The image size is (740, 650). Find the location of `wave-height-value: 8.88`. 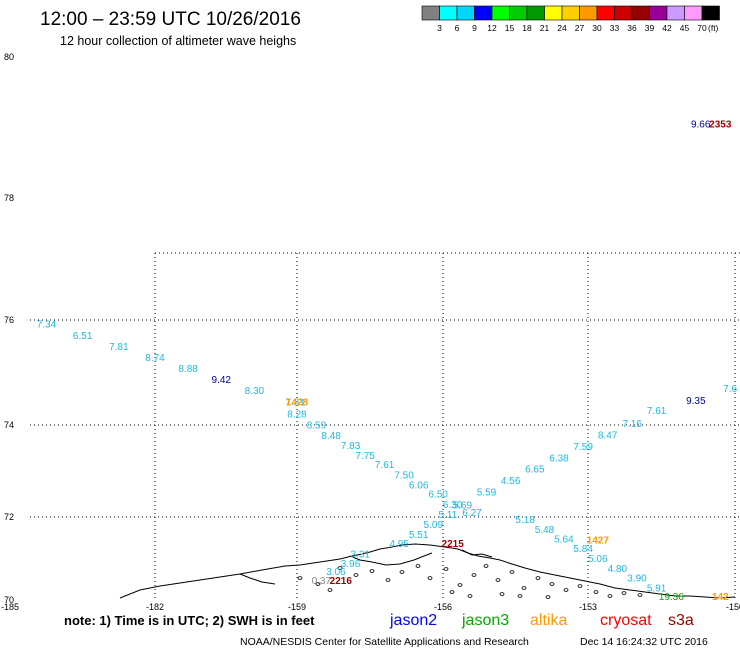

wave-height-value: 8.88 is located at coordinates (188, 369).